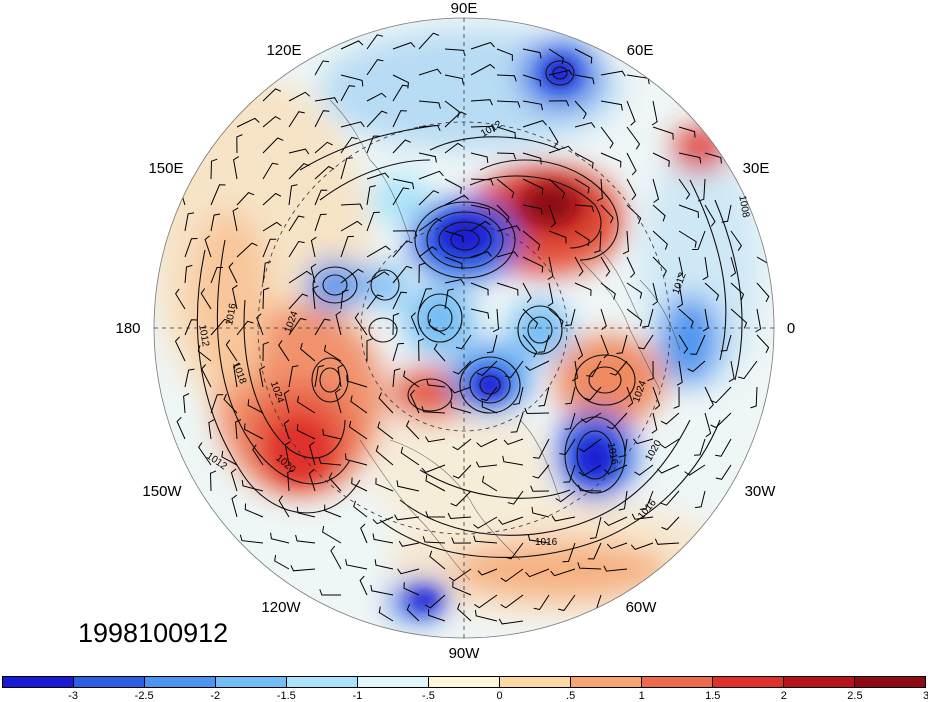 This screenshot has width=928, height=702. I want to click on colorbar, so click(464, 682).